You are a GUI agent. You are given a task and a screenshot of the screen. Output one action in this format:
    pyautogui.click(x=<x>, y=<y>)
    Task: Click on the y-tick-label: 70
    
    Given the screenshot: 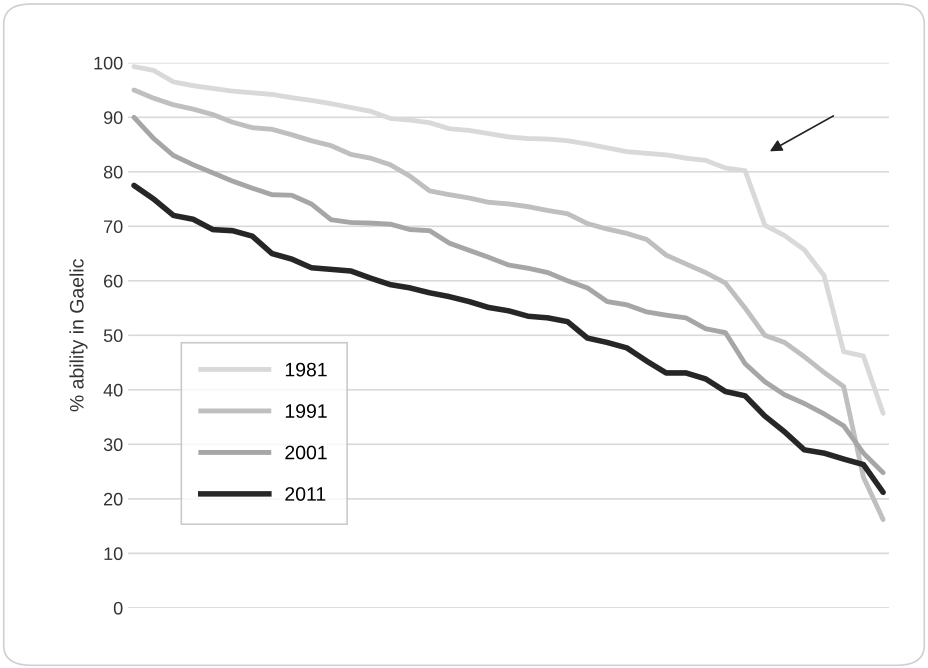 What is the action you would take?
    pyautogui.click(x=113, y=227)
    